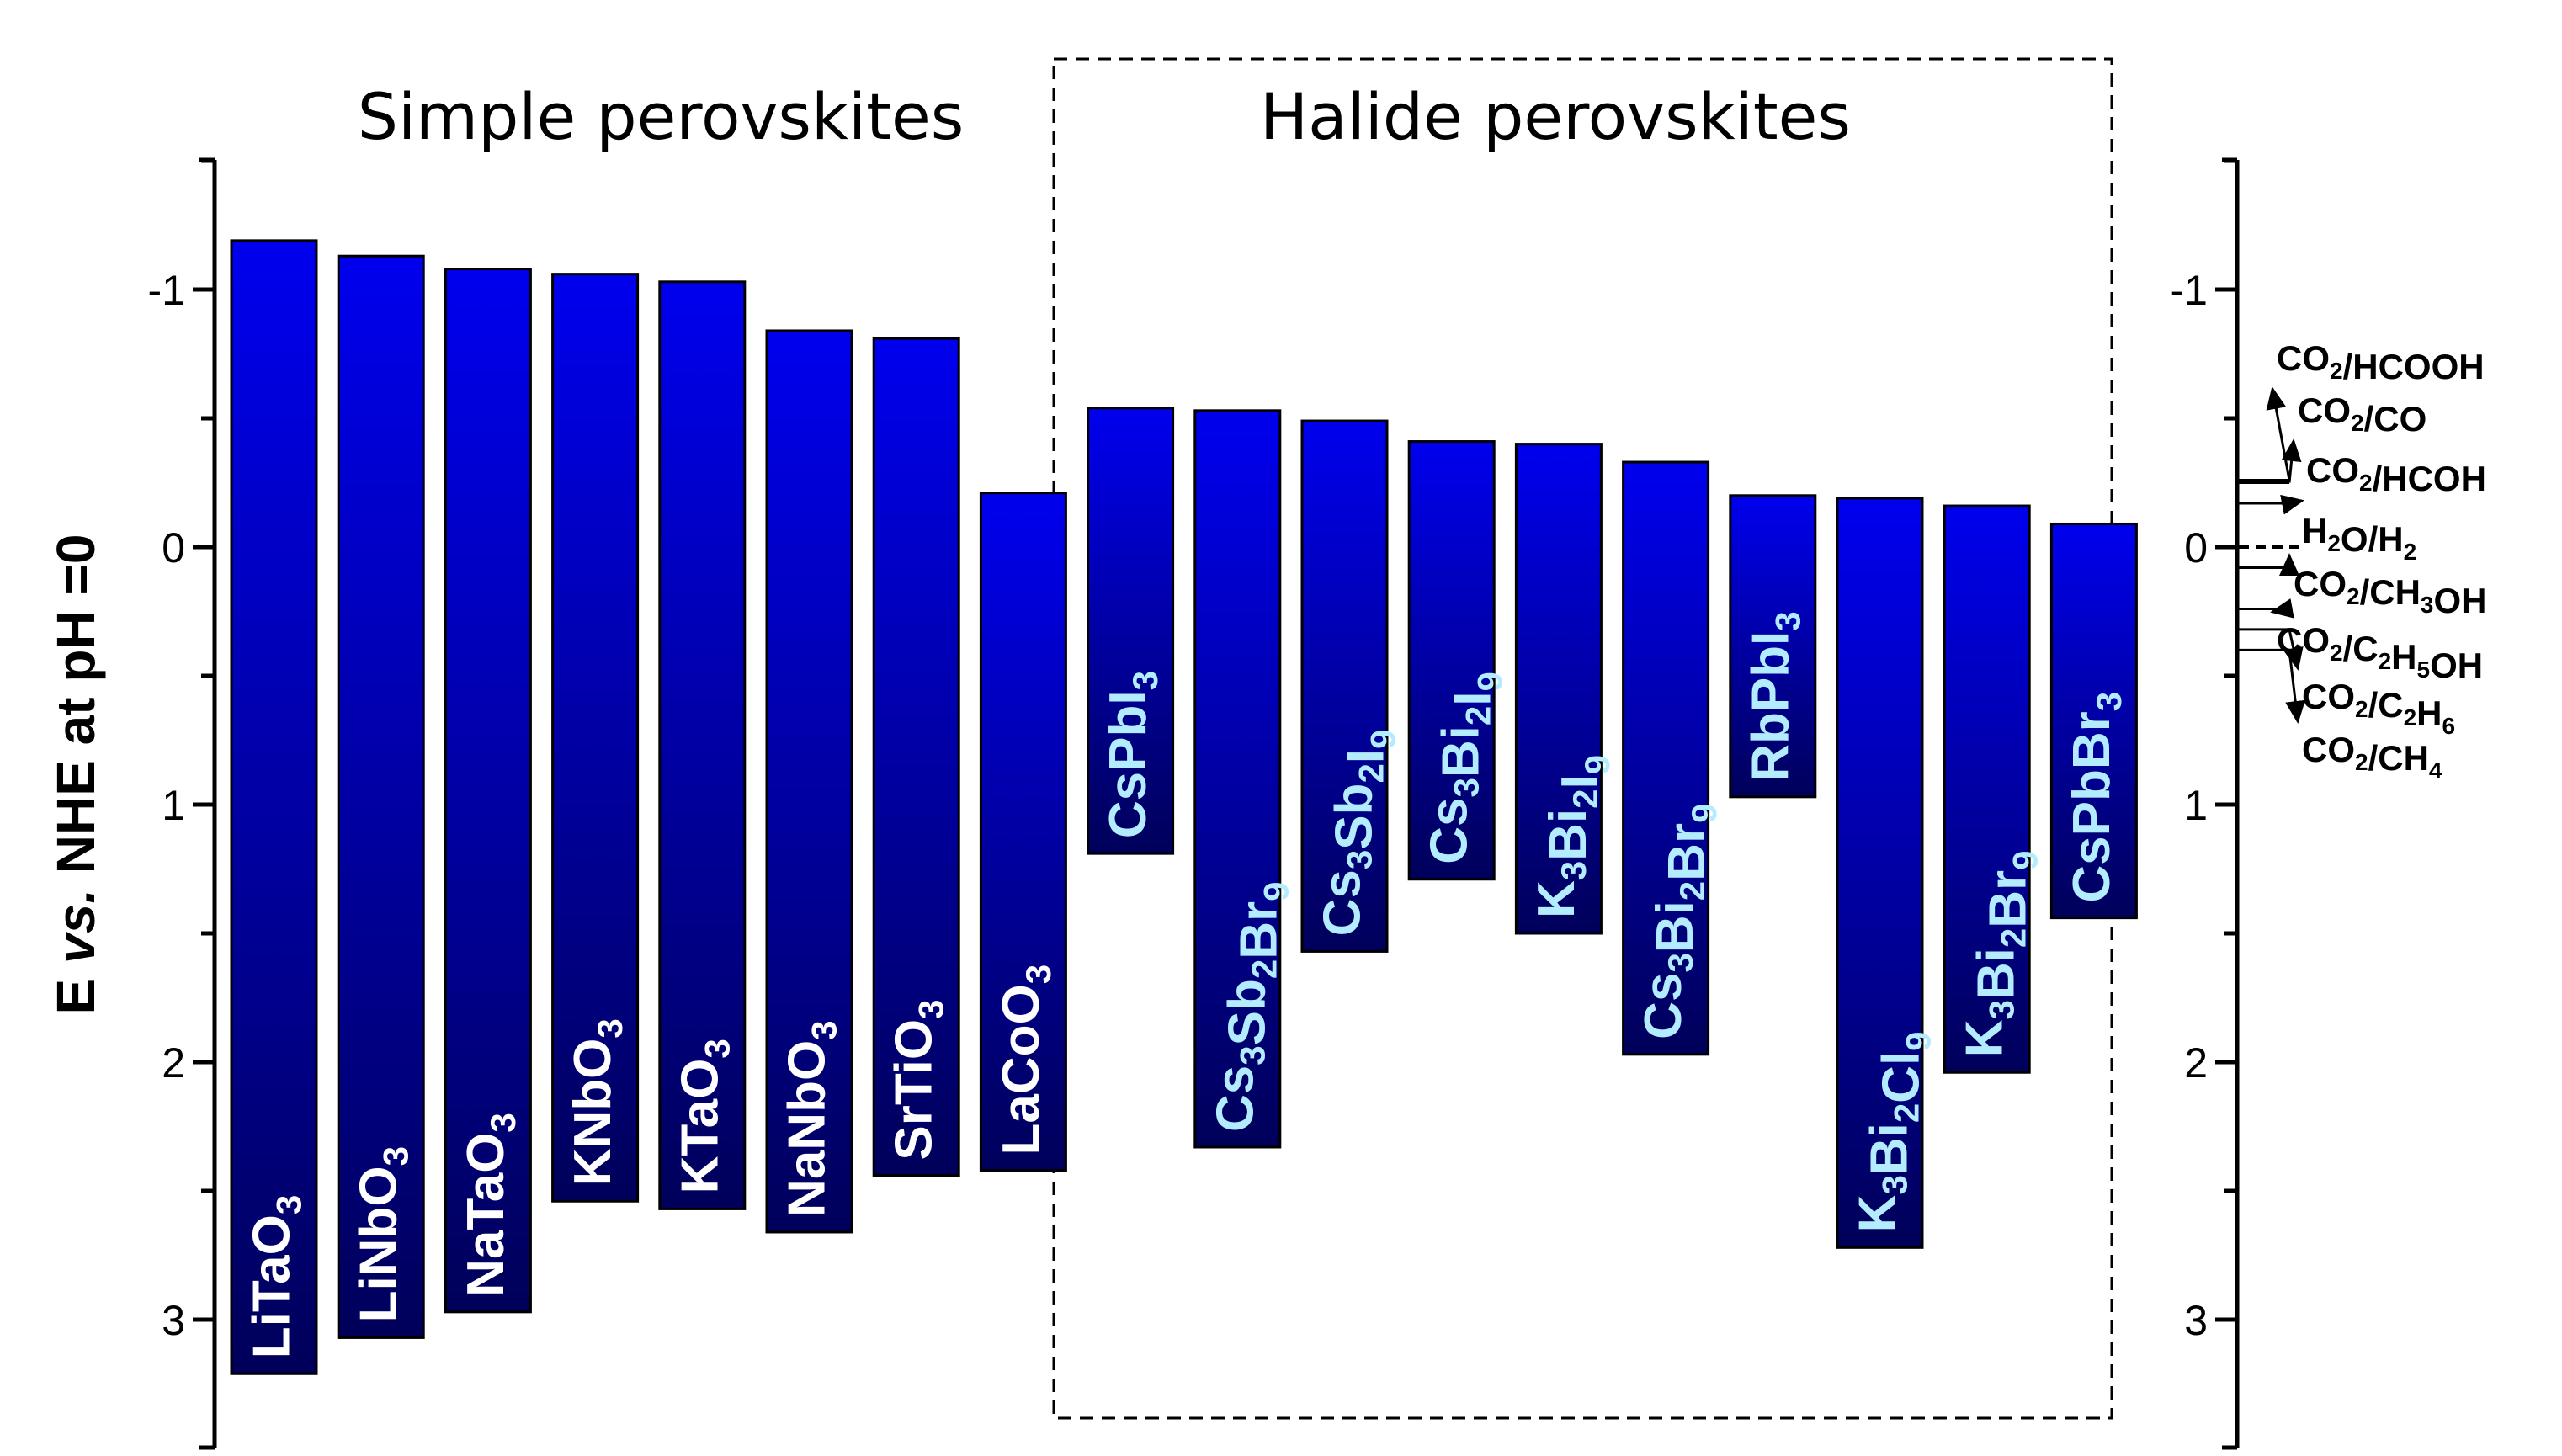 This screenshot has width=2562, height=1456. Describe the element at coordinates (661, 116) in the screenshot. I see `group-title-simple: Simple perovskites` at that location.